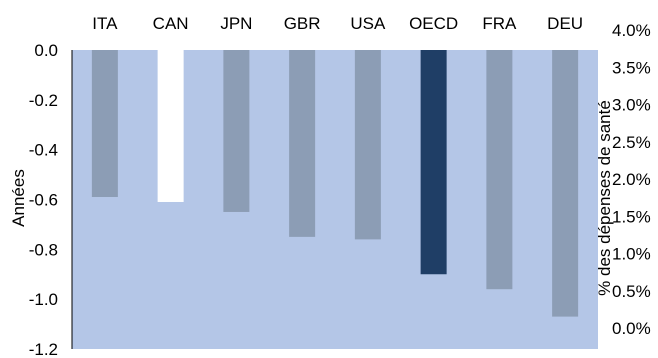  What do you see at coordinates (631, 328) in the screenshot?
I see `y2-tick-label: 0.0%` at bounding box center [631, 328].